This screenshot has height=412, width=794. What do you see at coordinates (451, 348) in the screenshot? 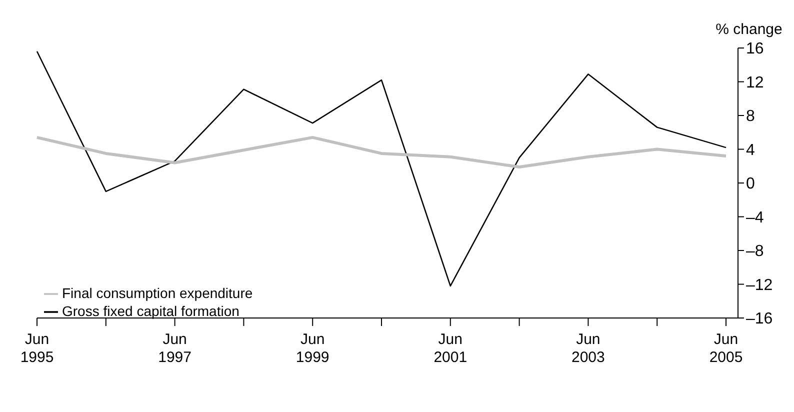
I see `x-tick-label: Jun 2001` at bounding box center [451, 348].